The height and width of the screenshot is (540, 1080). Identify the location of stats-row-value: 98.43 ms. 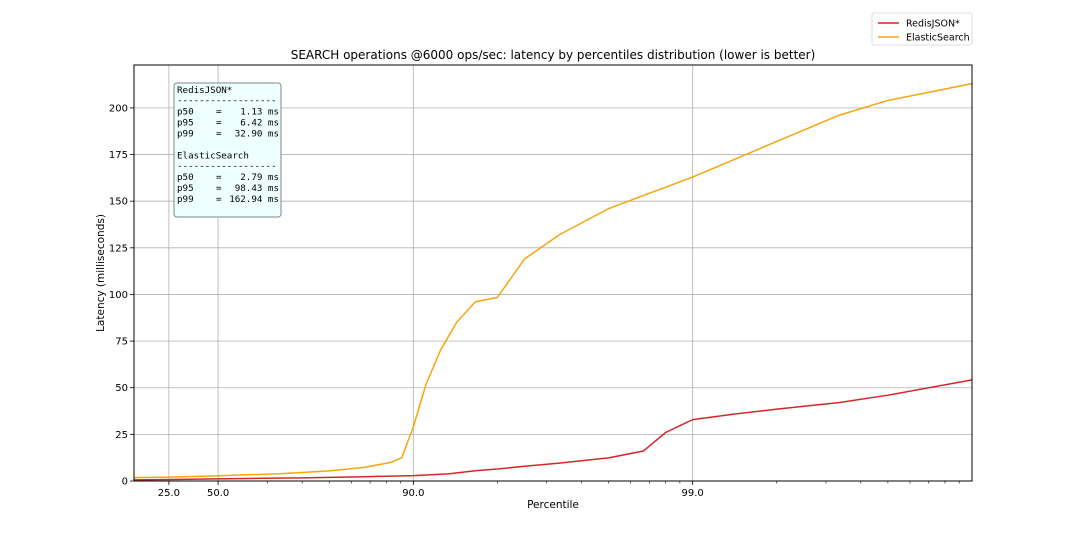
(257, 188).